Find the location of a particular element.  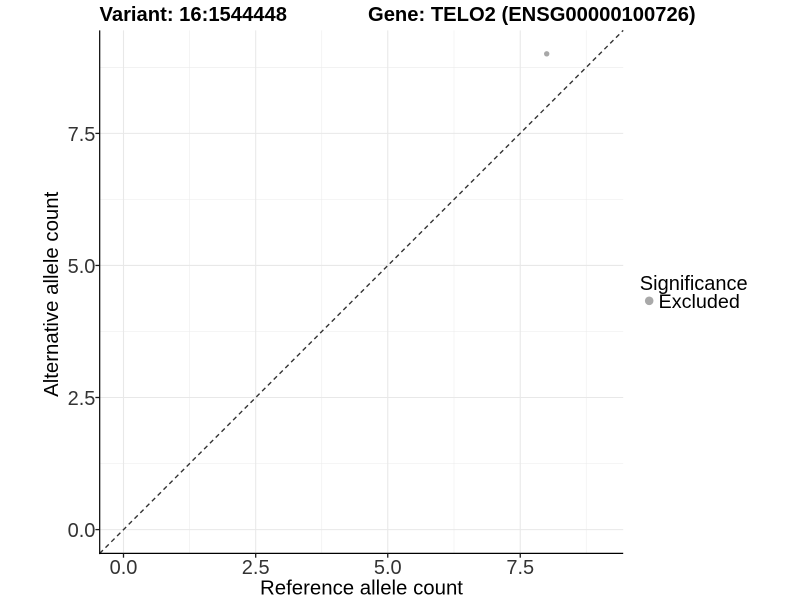

svg-text: Variant: 16:1544448 is located at coordinates (193, 15).